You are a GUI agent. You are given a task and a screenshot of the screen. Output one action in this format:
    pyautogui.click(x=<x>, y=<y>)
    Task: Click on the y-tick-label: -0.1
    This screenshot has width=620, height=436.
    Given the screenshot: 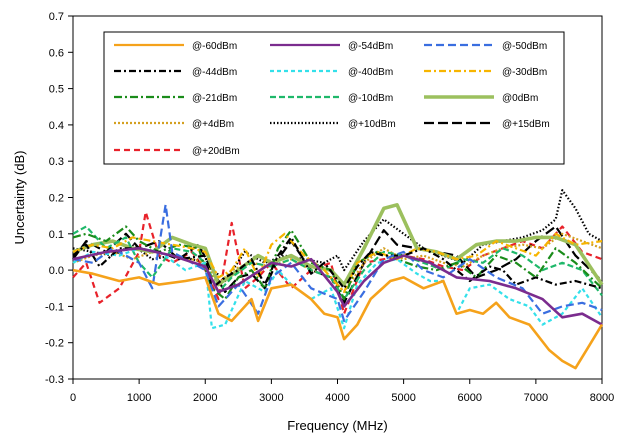 What is the action you would take?
    pyautogui.click(x=54, y=307)
    